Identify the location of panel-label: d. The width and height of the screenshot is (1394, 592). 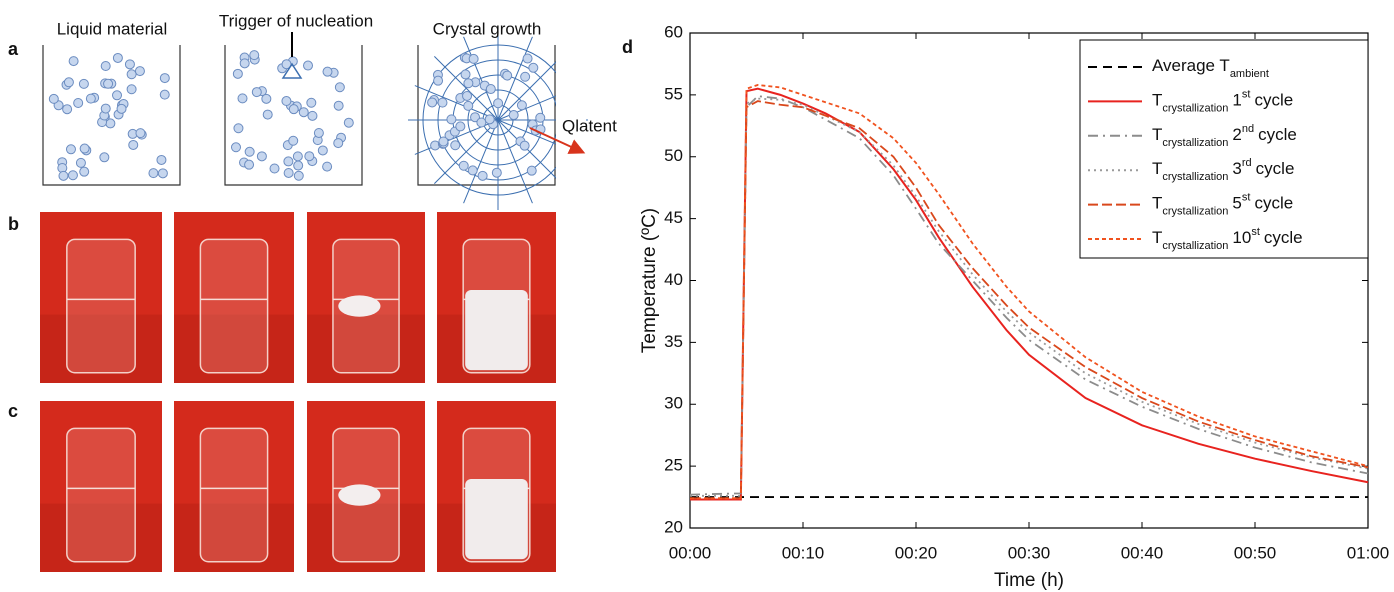
(627, 47).